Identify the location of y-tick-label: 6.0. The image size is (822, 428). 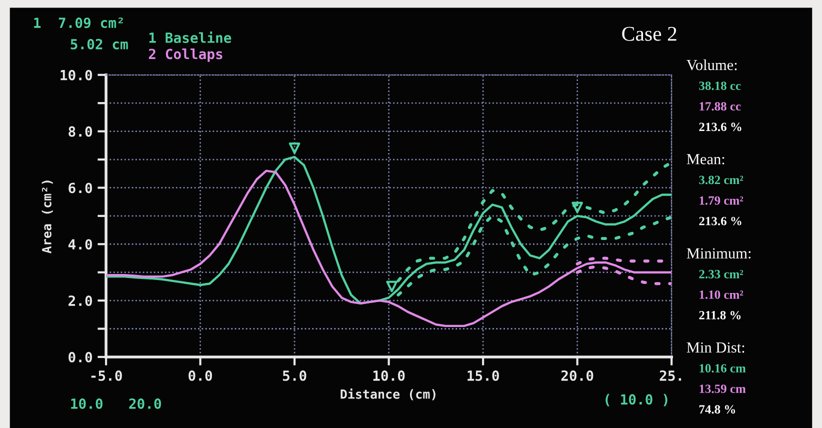
(80, 188).